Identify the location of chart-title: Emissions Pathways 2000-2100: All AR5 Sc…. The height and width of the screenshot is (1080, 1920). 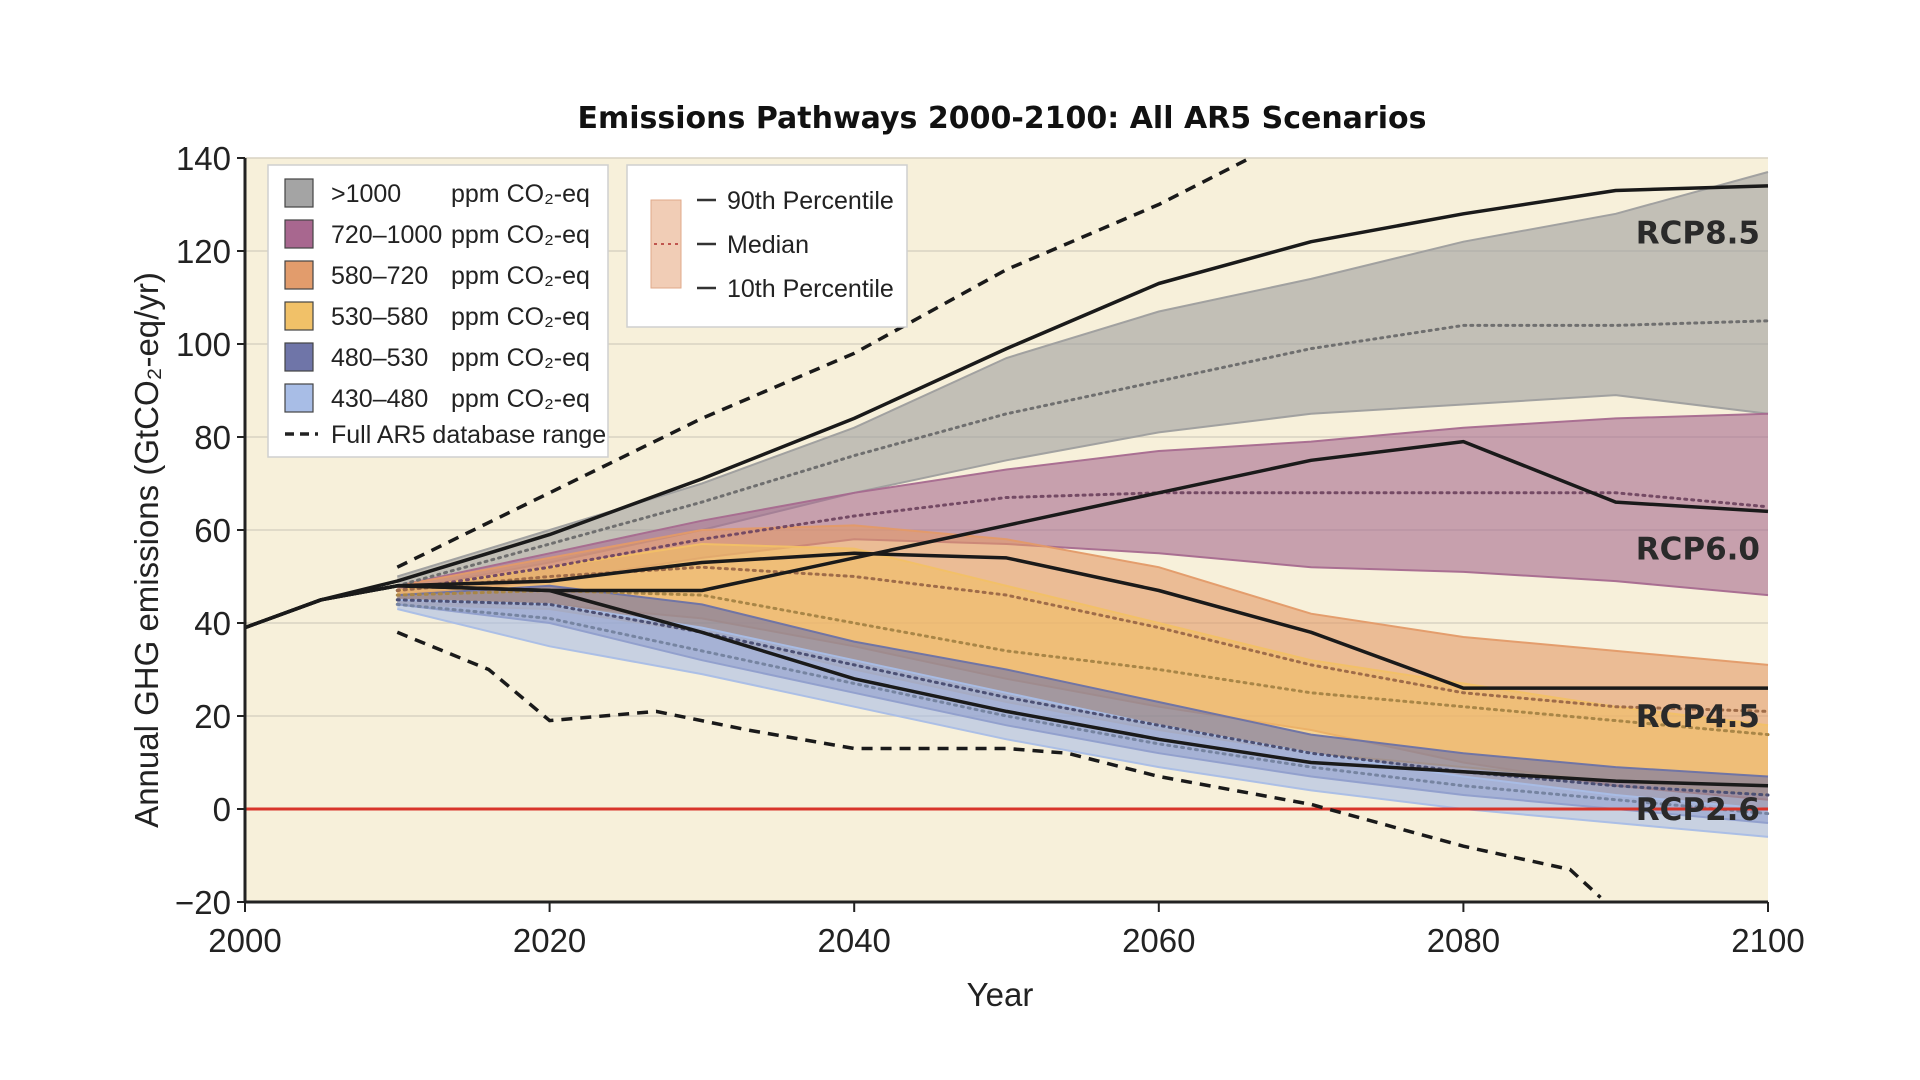
(1002, 118).